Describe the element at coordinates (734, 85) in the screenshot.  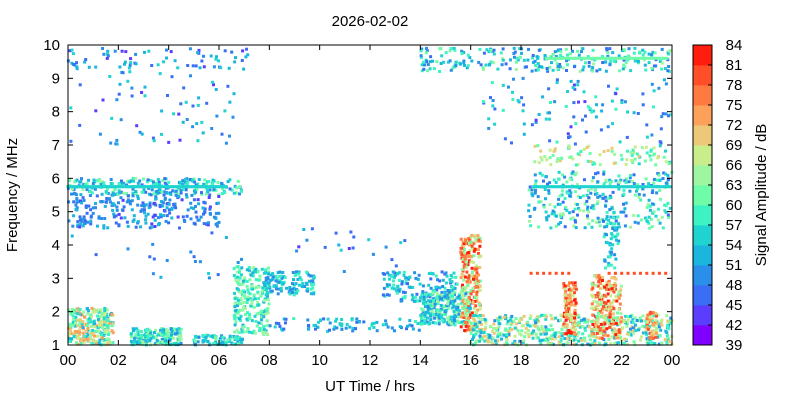
I see `colorbar-tick-label: 78` at that location.